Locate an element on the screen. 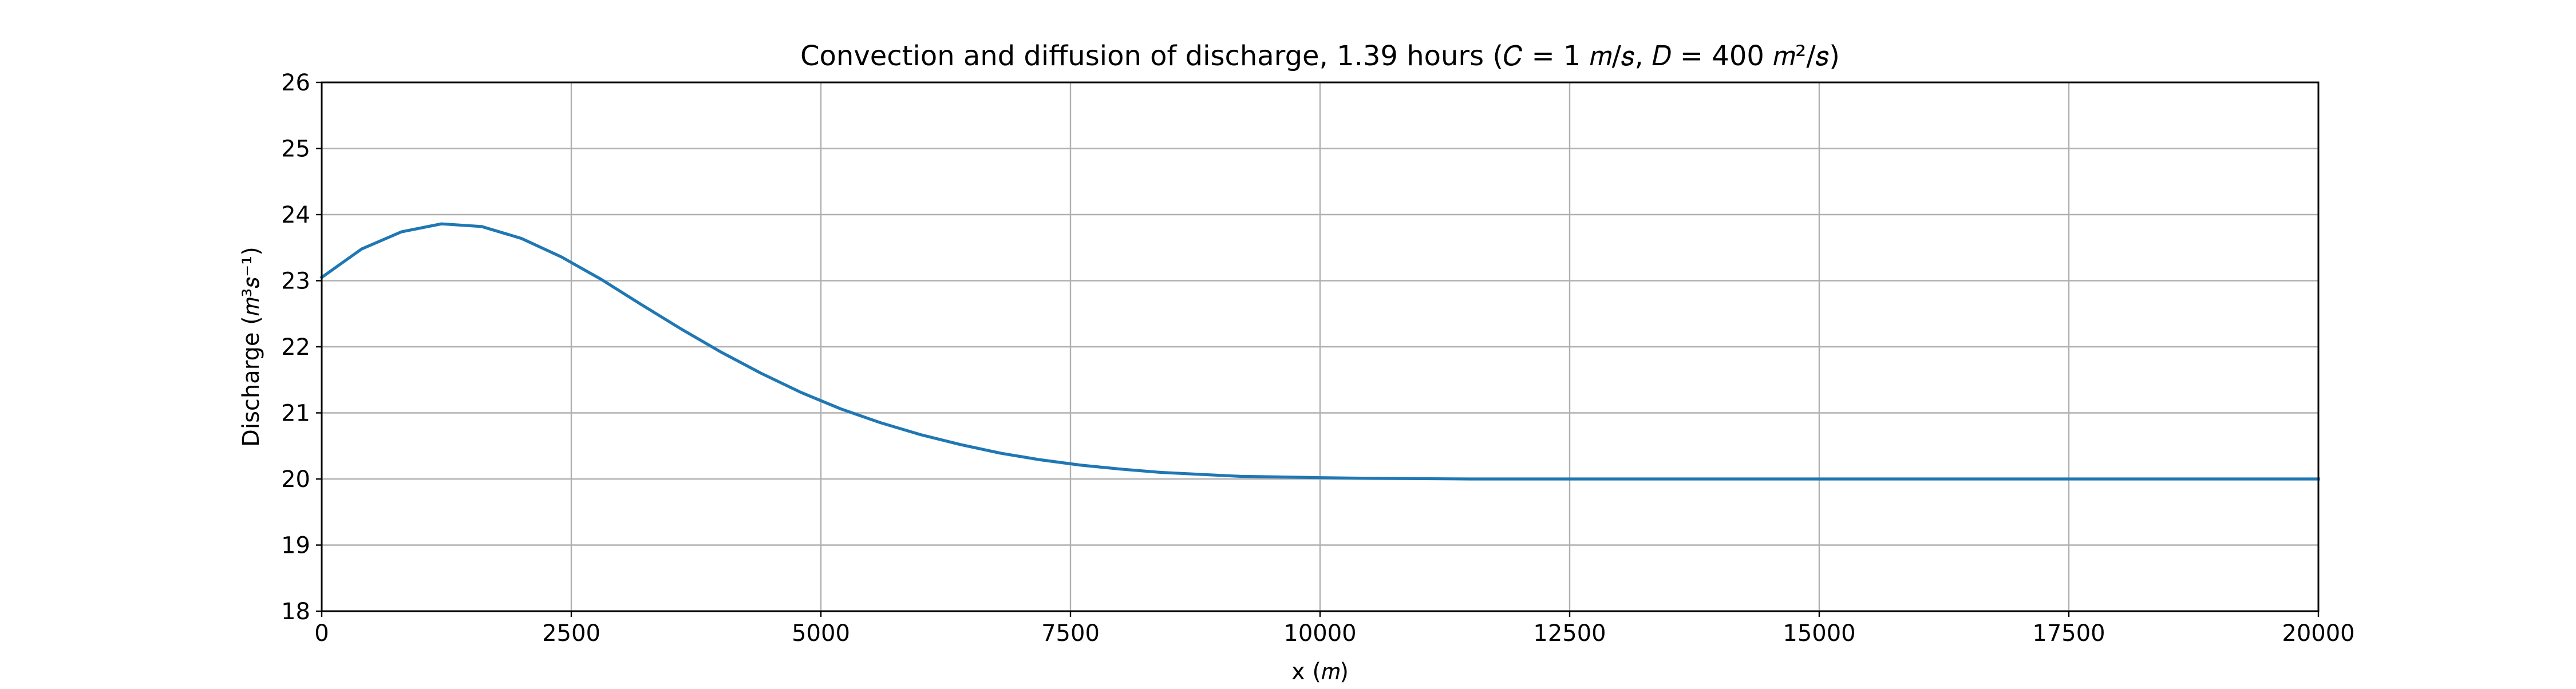  x-tick-label: 15000 is located at coordinates (1819, 633).